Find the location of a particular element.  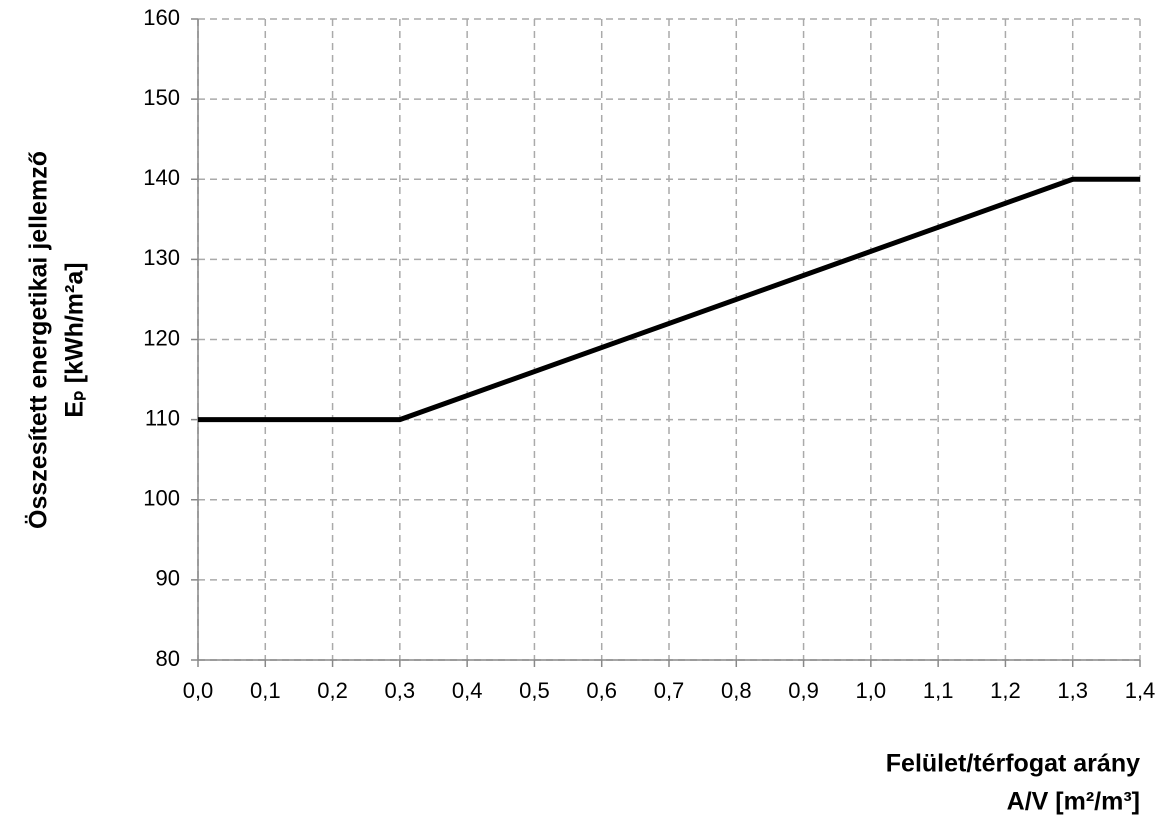

x-tick-label: 1,3 is located at coordinates (1072, 690).